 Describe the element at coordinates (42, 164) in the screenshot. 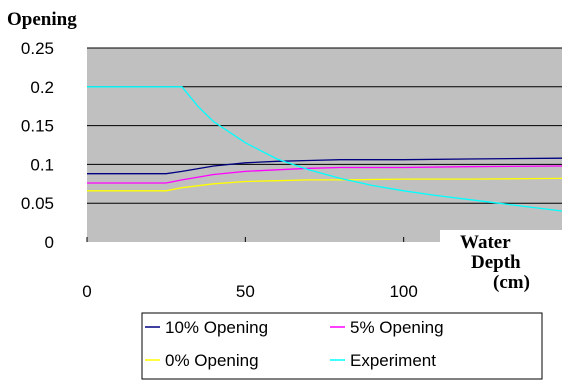

I see `y-tick-label: 0.1` at that location.